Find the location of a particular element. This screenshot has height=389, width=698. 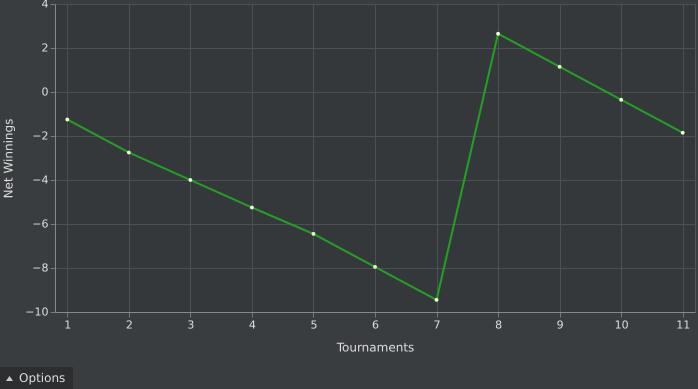

x-tick-label: 7 is located at coordinates (437, 325).